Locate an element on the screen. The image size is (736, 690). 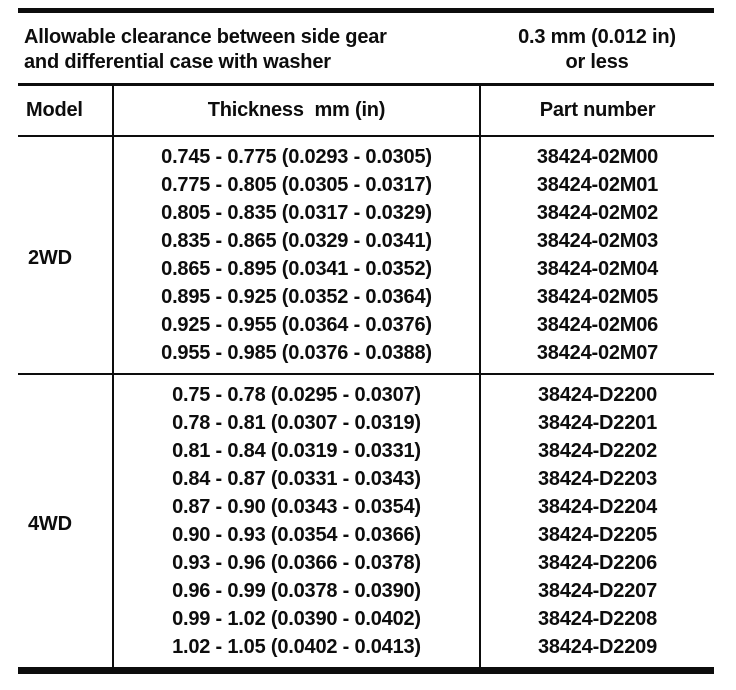
part-number-value: 38424-D2208 is located at coordinates (596, 619).